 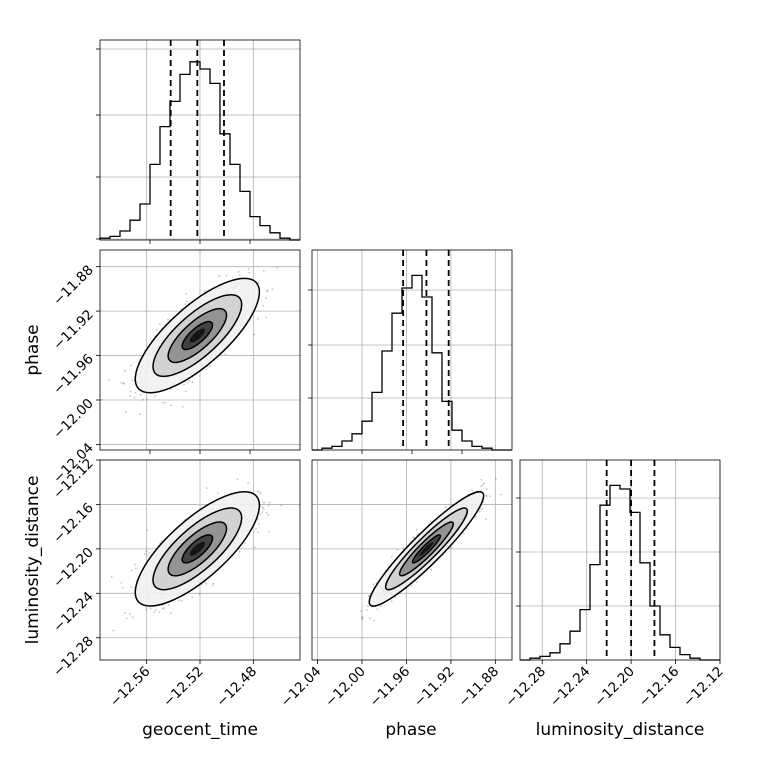 I want to click on histogram-panel-phase, so click(x=410, y=350).